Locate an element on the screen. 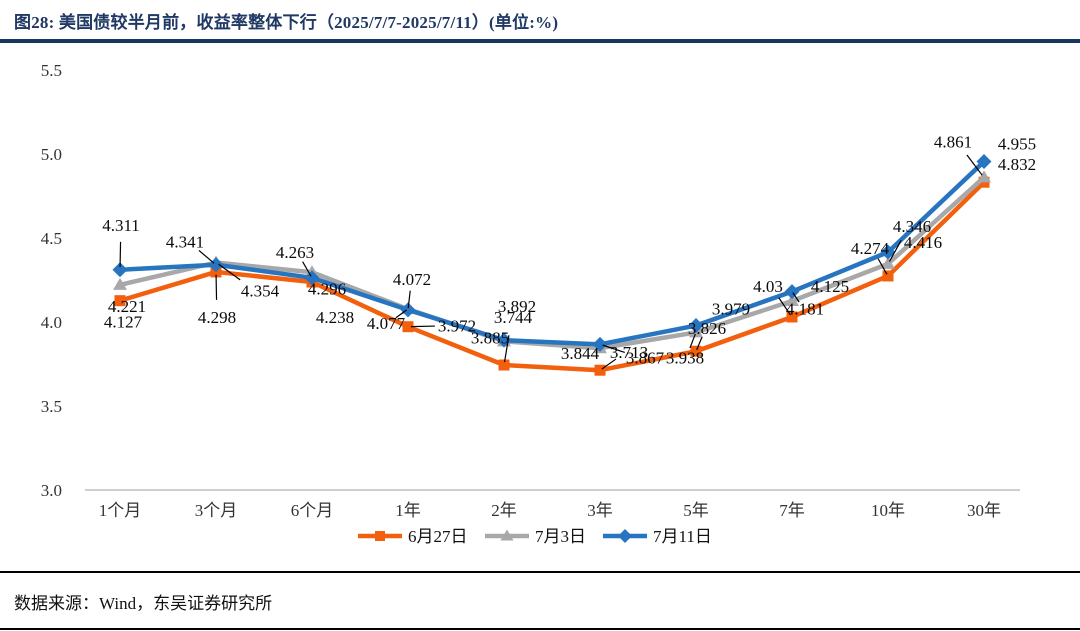 This screenshot has height=631, width=1080. title-divider is located at coordinates (540, 41).